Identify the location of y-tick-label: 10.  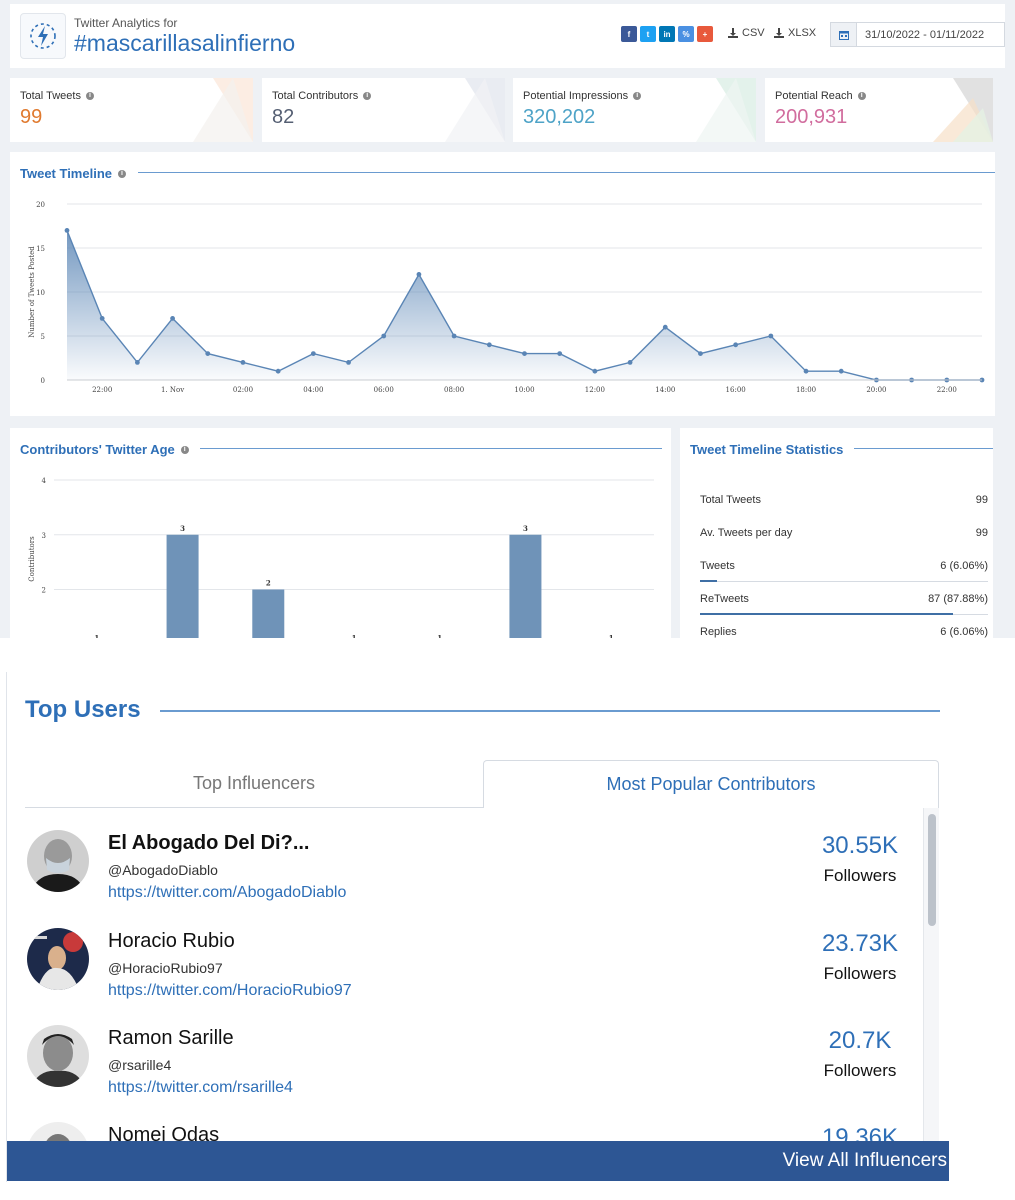
(40, 293).